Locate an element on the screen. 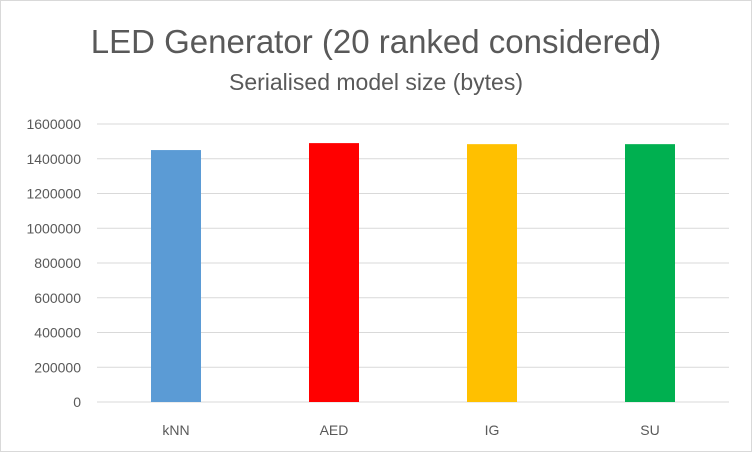  chart-subtitle: Serialised model size (bytes) is located at coordinates (375, 82).